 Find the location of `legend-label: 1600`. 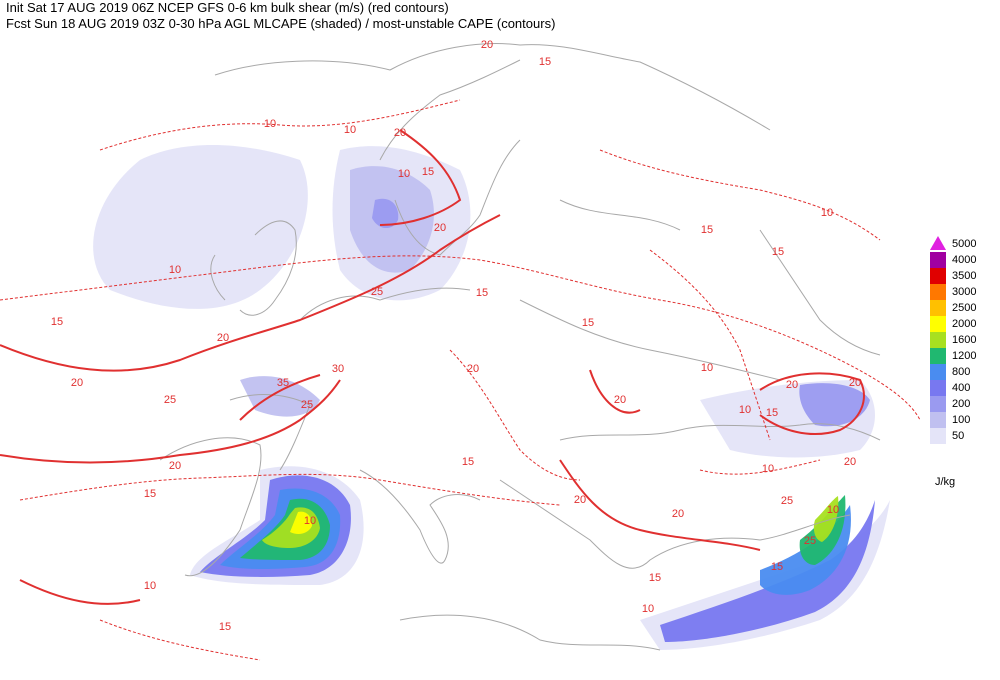

legend-label: 1600 is located at coordinates (964, 340).